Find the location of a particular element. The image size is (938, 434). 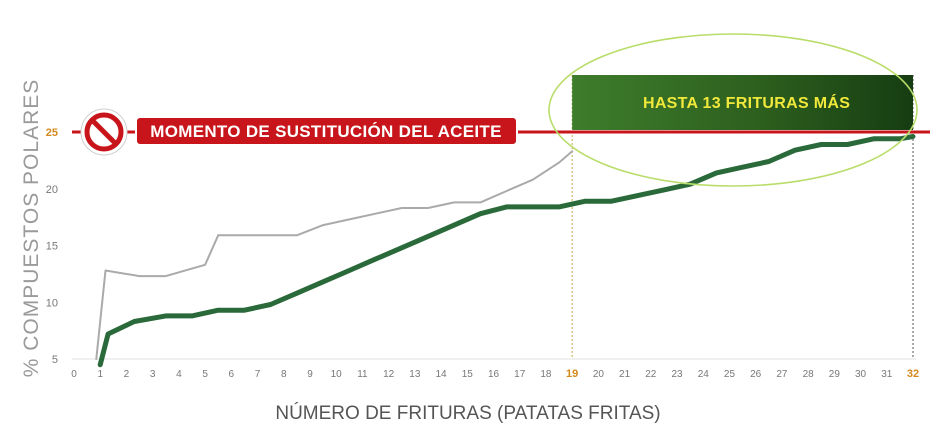

x-tick-label: 31 is located at coordinates (887, 374).